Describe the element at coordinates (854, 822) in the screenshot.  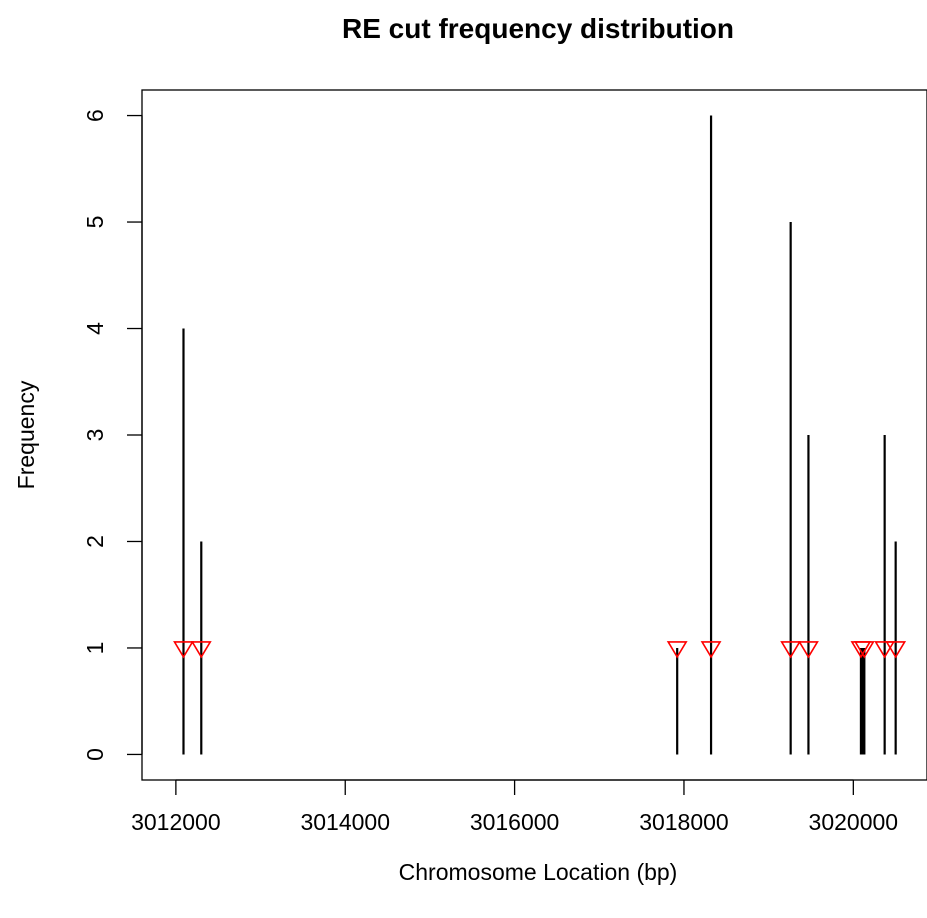
I see `x-tick-label: 3020000` at that location.